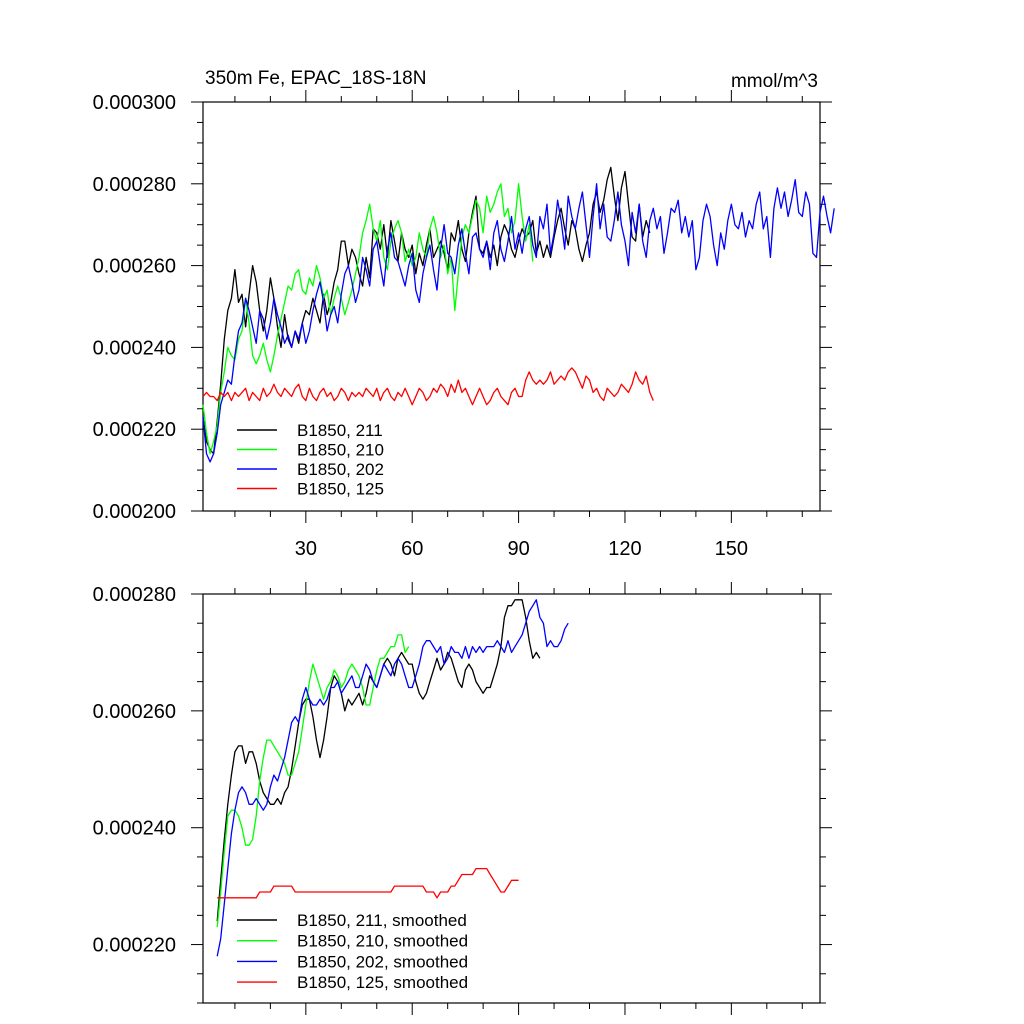 The height and width of the screenshot is (1024, 1024). What do you see at coordinates (315, 78) in the screenshot?
I see `top-chart-title: 350m Fe, EPAC_18S-18N` at bounding box center [315, 78].